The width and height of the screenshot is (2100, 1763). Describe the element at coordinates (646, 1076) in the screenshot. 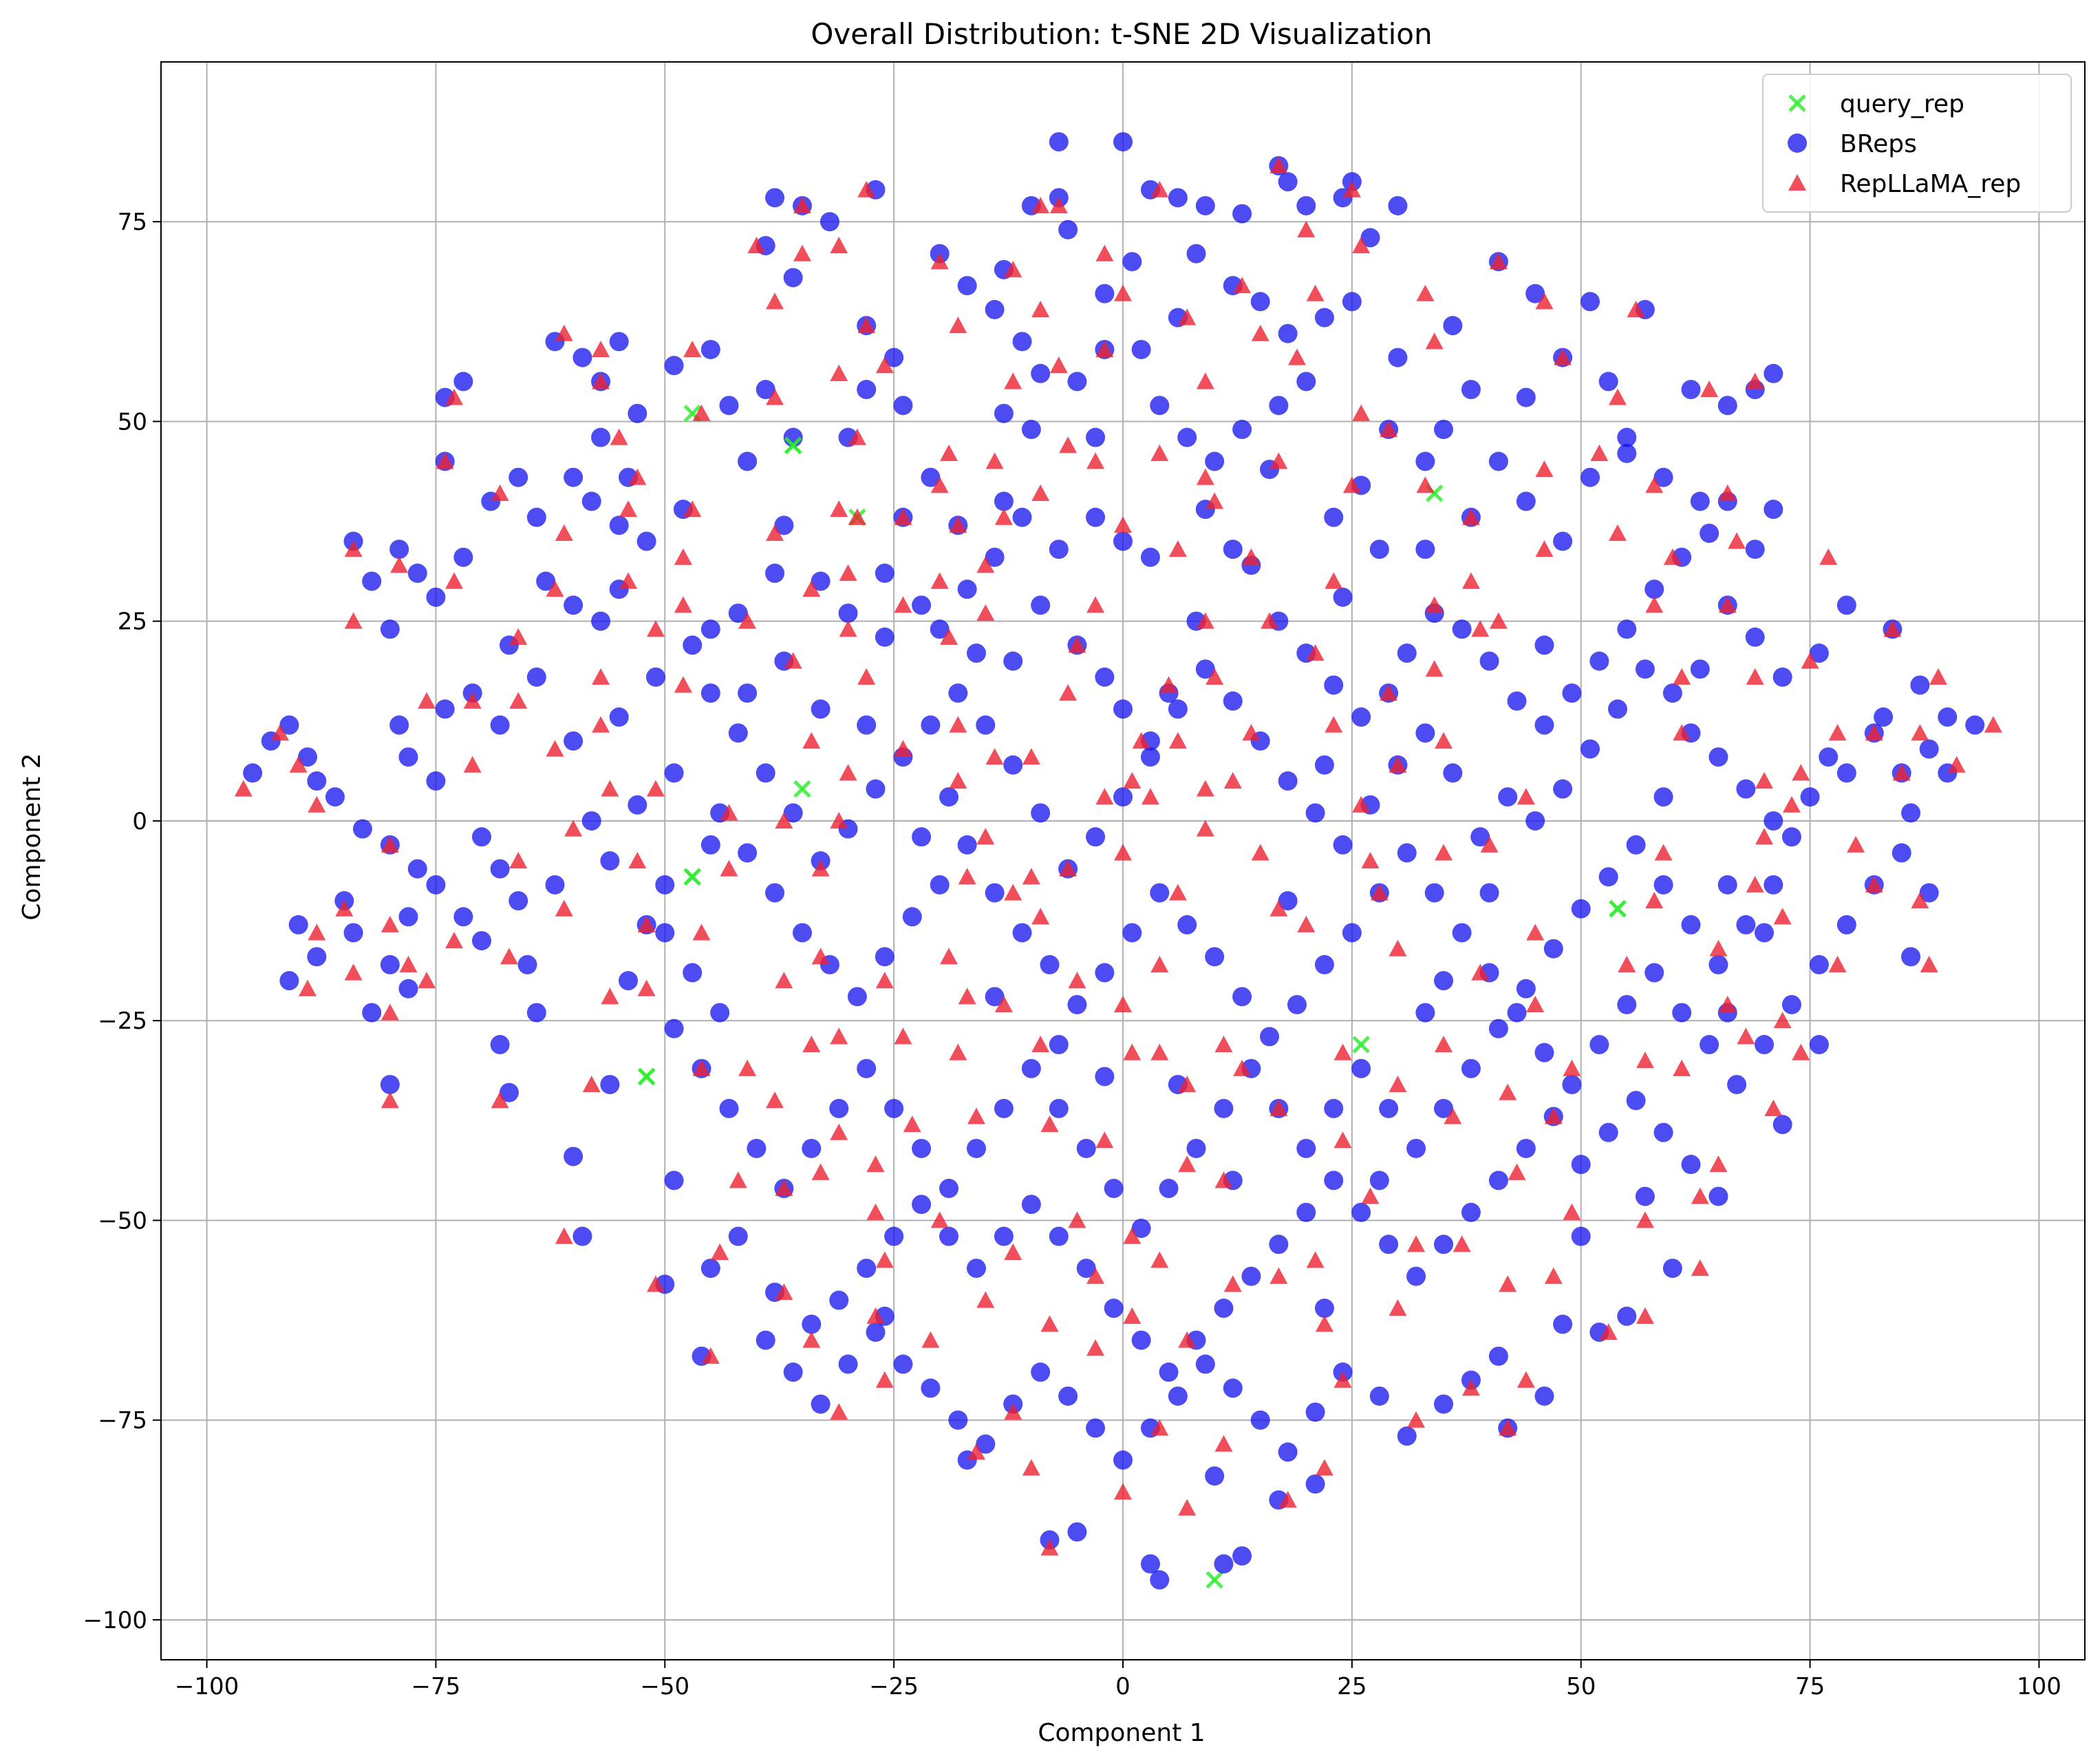

I see `point-query-rep` at that location.